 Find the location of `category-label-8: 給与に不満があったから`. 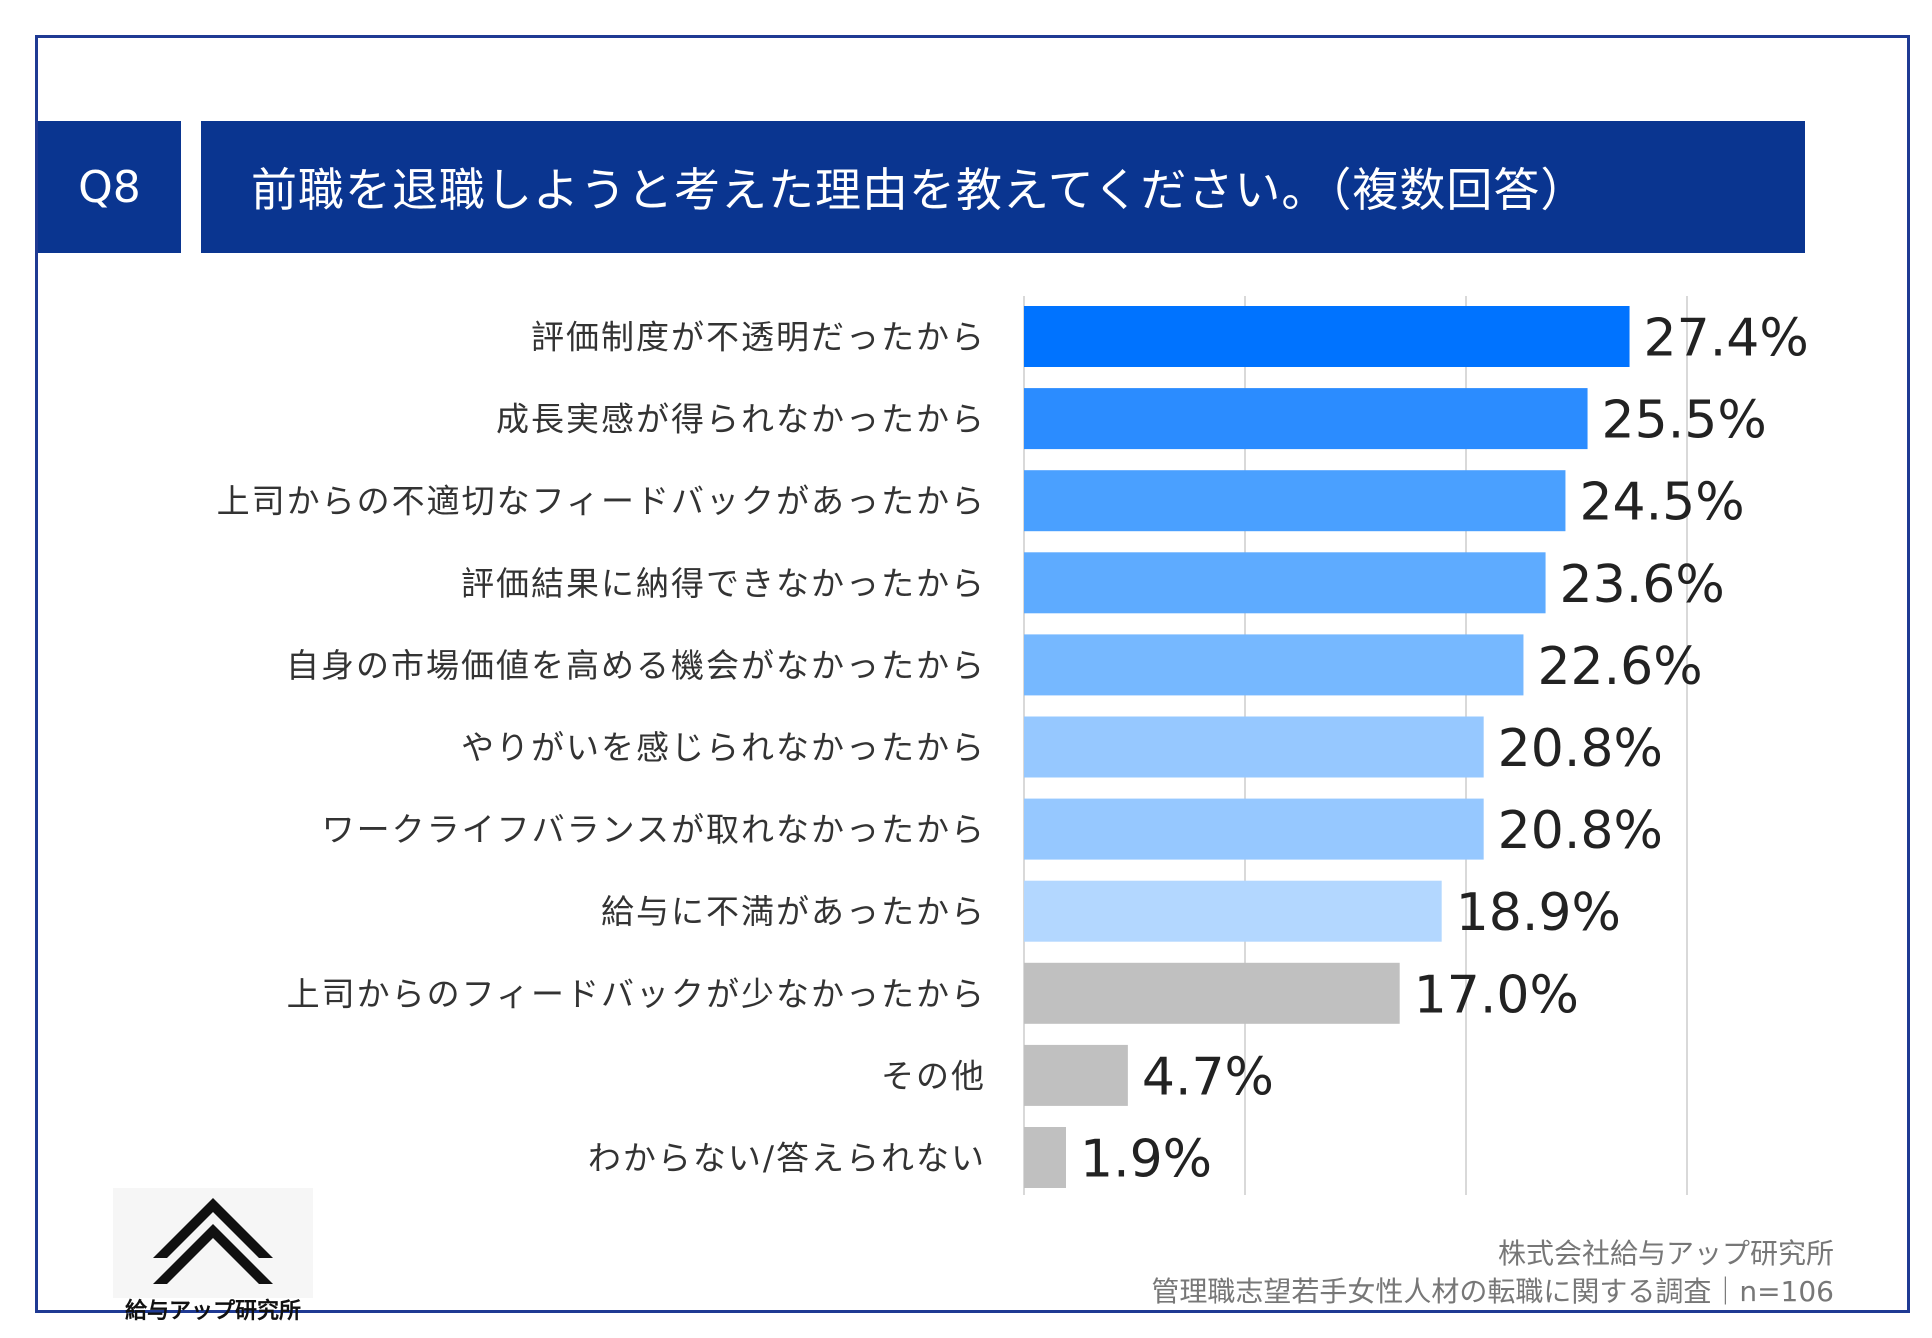

category-label-8: 給与に不満があったから is located at coordinates (793, 911).